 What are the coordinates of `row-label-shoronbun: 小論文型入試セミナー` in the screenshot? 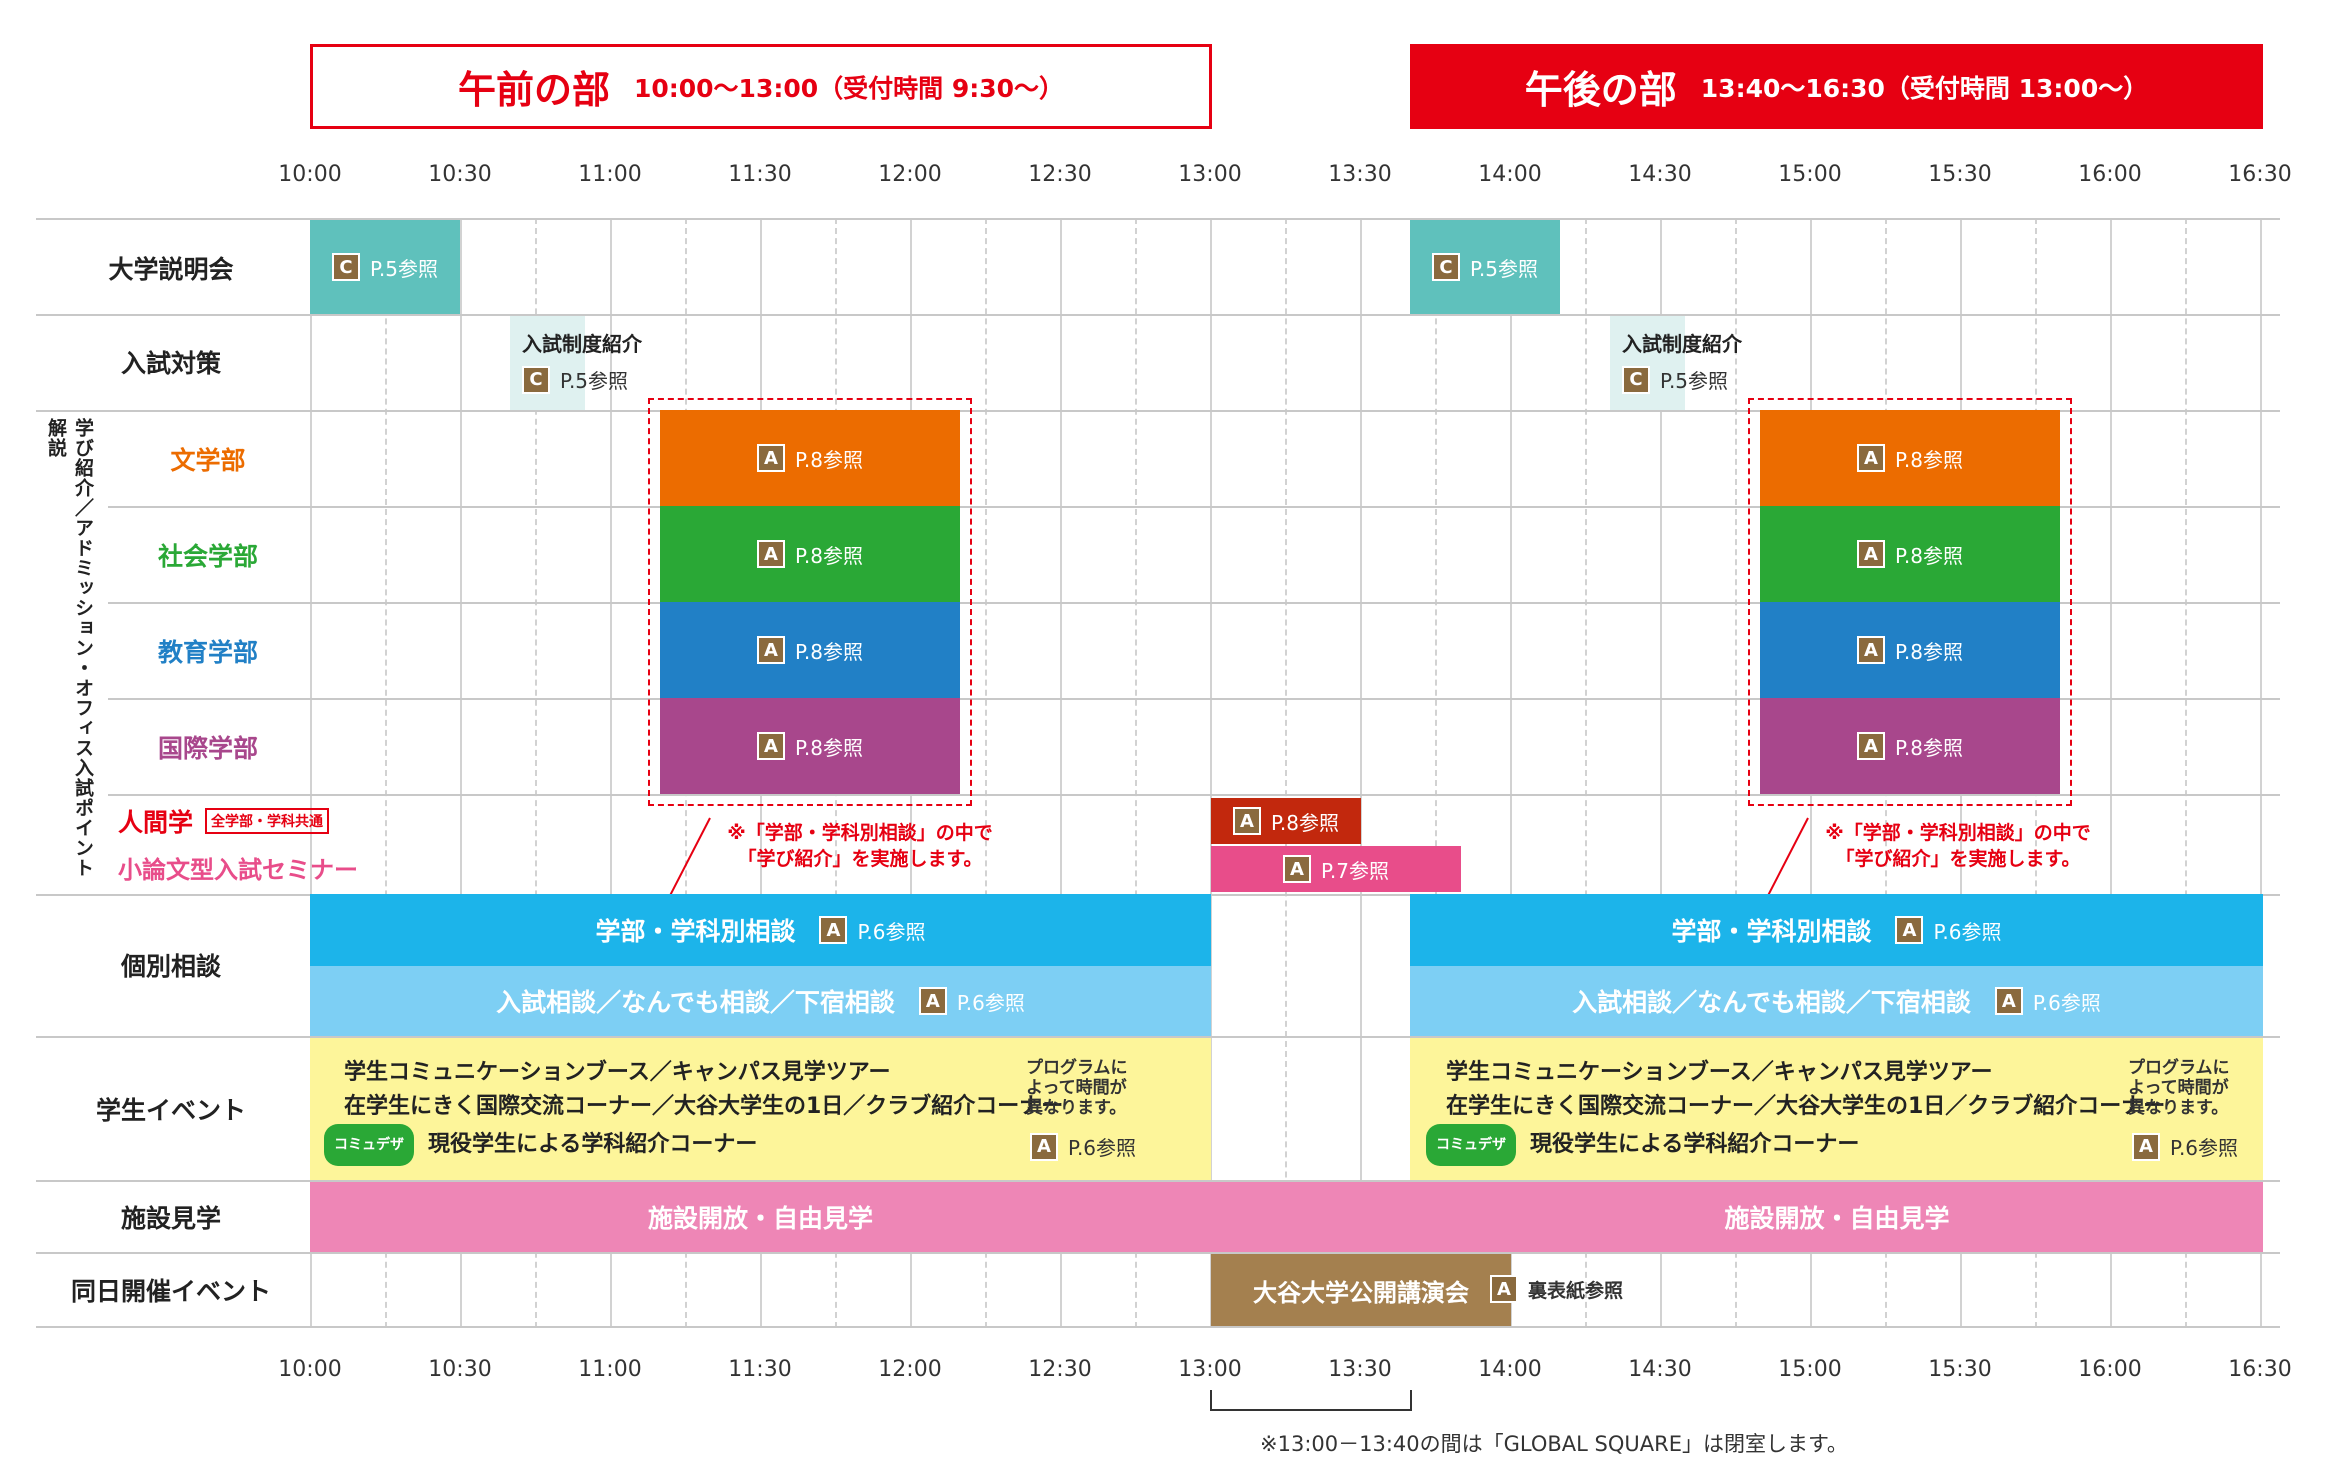 It's located at (238, 870).